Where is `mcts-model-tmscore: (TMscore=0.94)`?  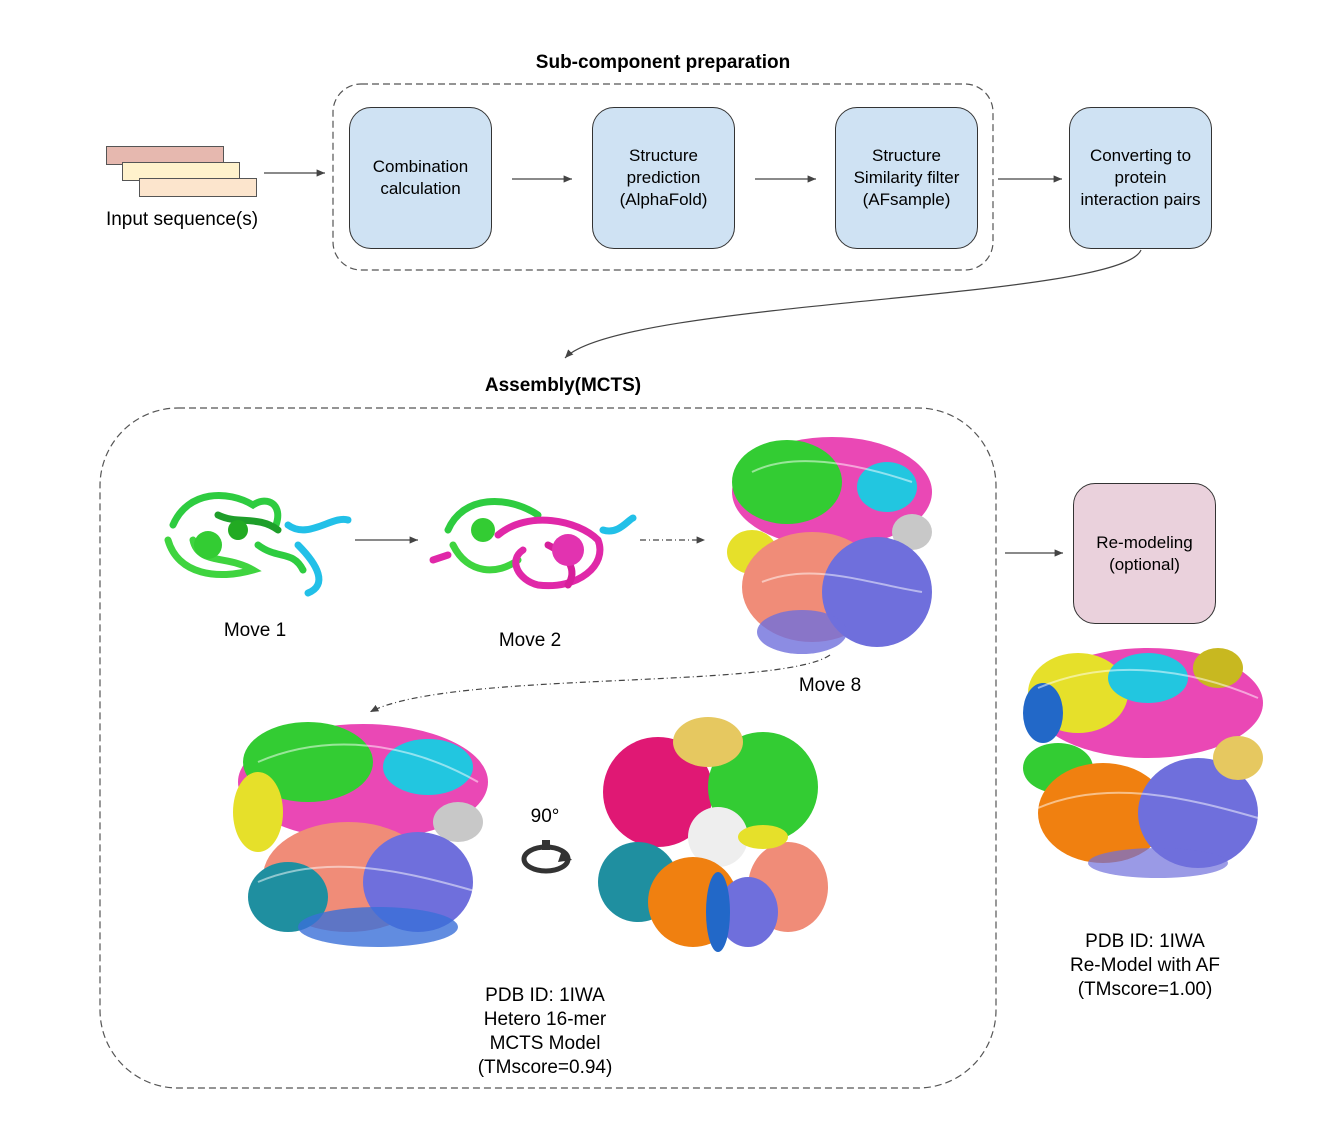 mcts-model-tmscore: (TMscore=0.94) is located at coordinates (545, 1067).